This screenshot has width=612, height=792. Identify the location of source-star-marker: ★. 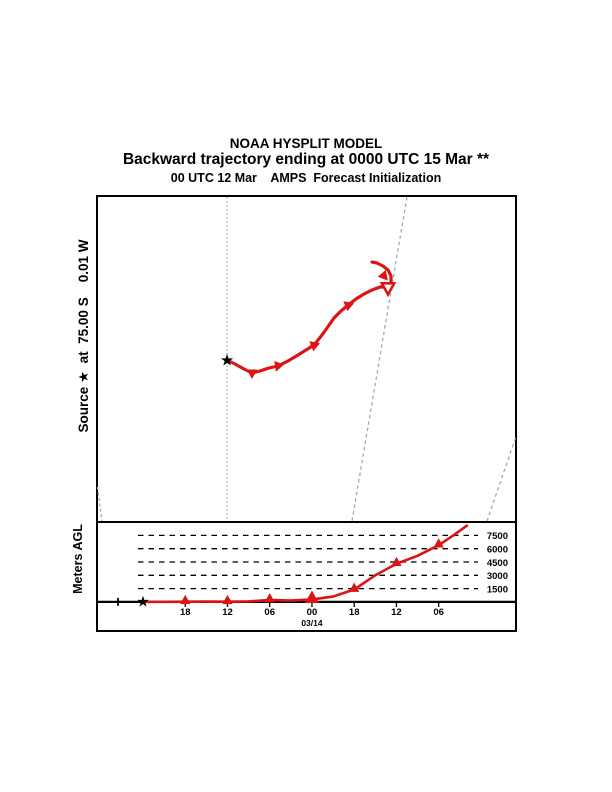
(227, 360).